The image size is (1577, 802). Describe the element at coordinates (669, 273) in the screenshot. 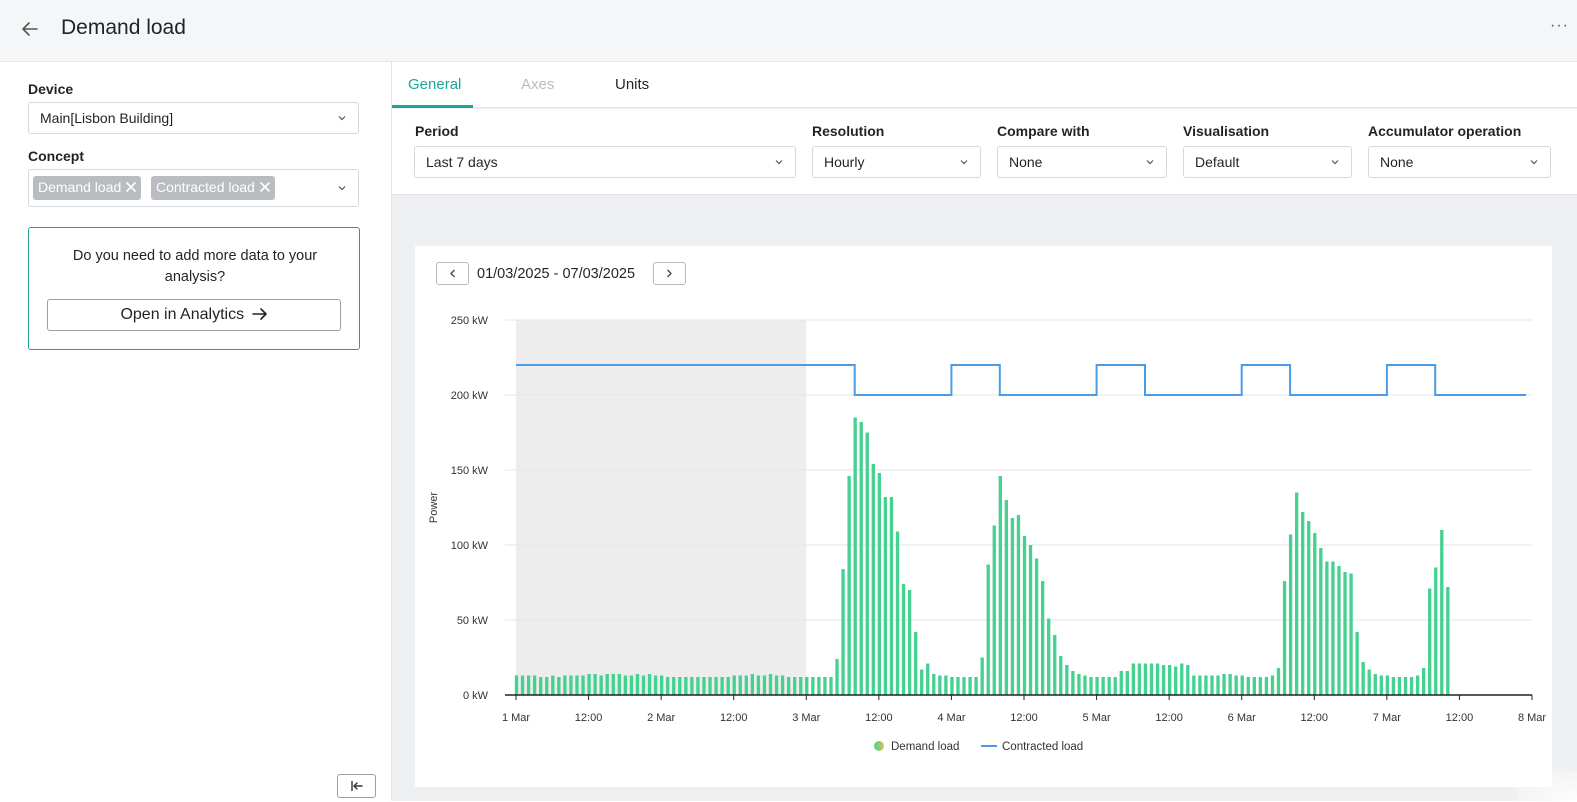

I see `next-period-button` at that location.